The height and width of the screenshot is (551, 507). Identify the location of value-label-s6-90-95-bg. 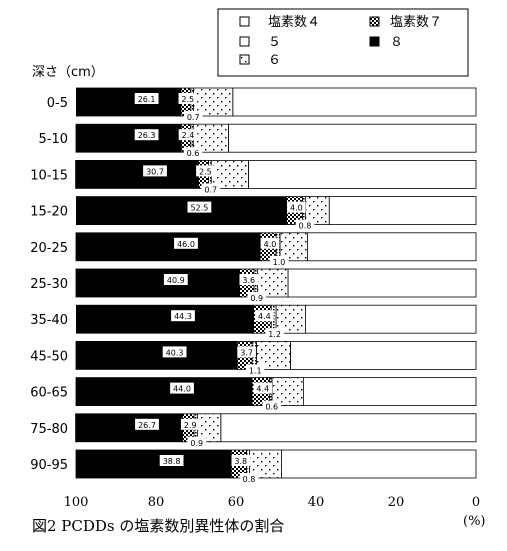
(249, 478).